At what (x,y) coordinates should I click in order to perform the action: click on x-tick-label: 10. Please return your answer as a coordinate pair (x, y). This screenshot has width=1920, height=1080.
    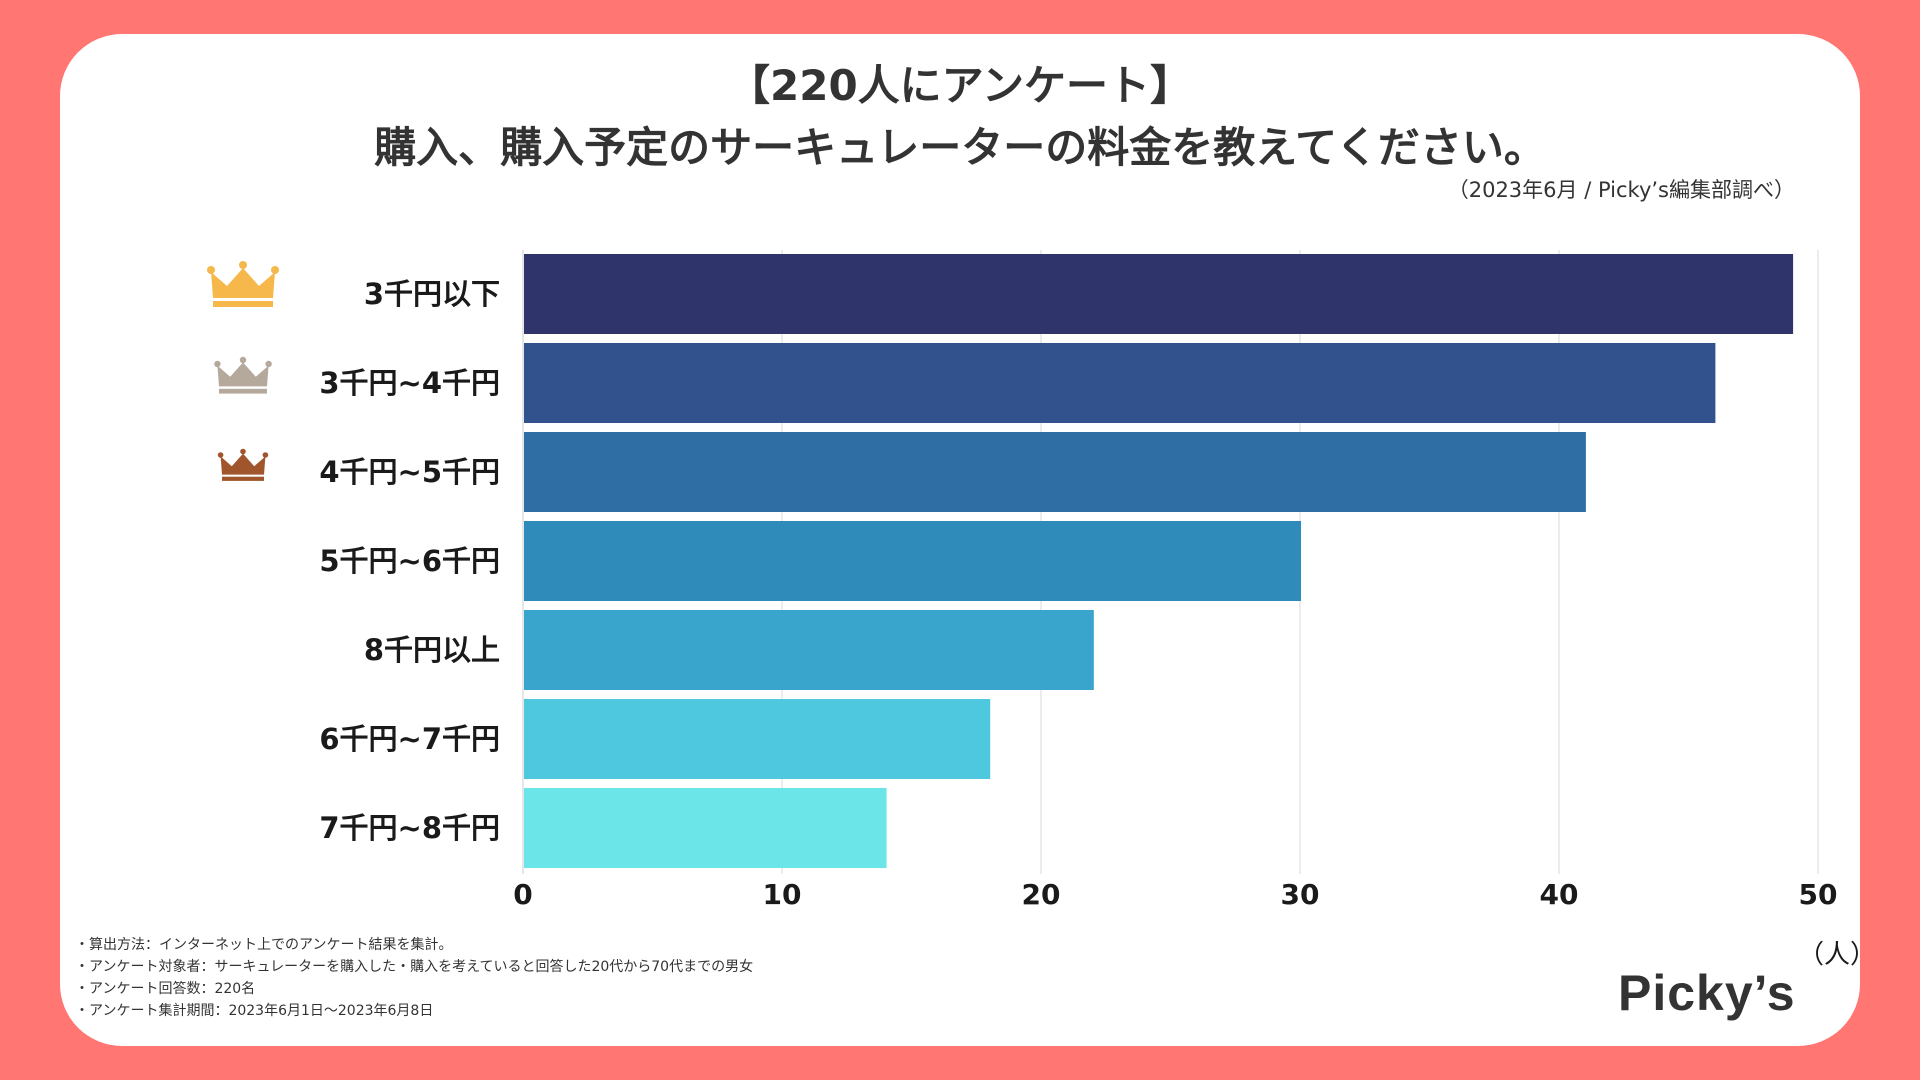
    Looking at the image, I should click on (782, 894).